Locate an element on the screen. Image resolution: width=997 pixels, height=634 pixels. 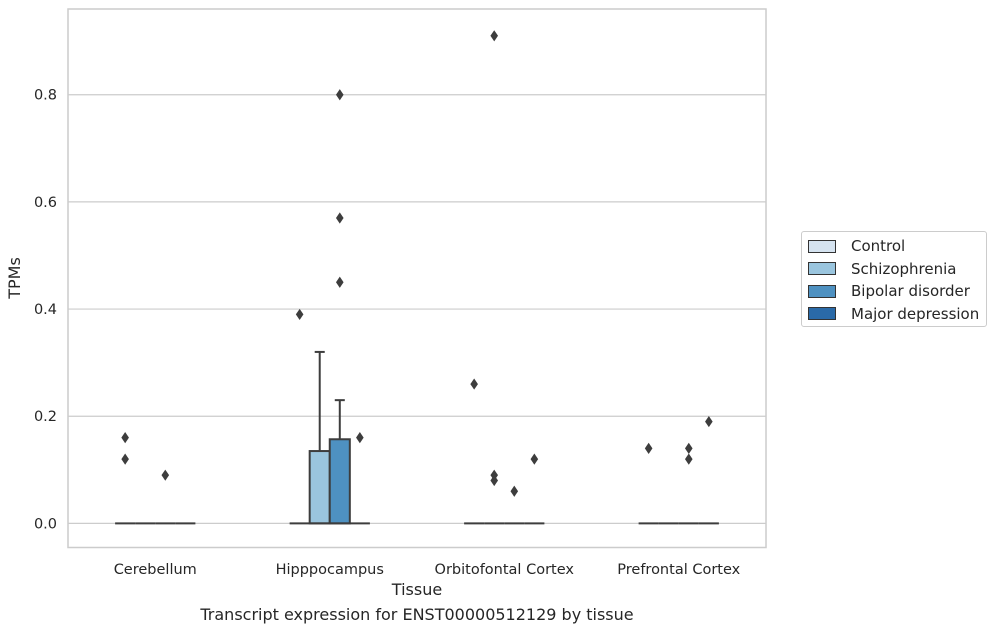
y-tick-label: 0.2 is located at coordinates (45, 417).